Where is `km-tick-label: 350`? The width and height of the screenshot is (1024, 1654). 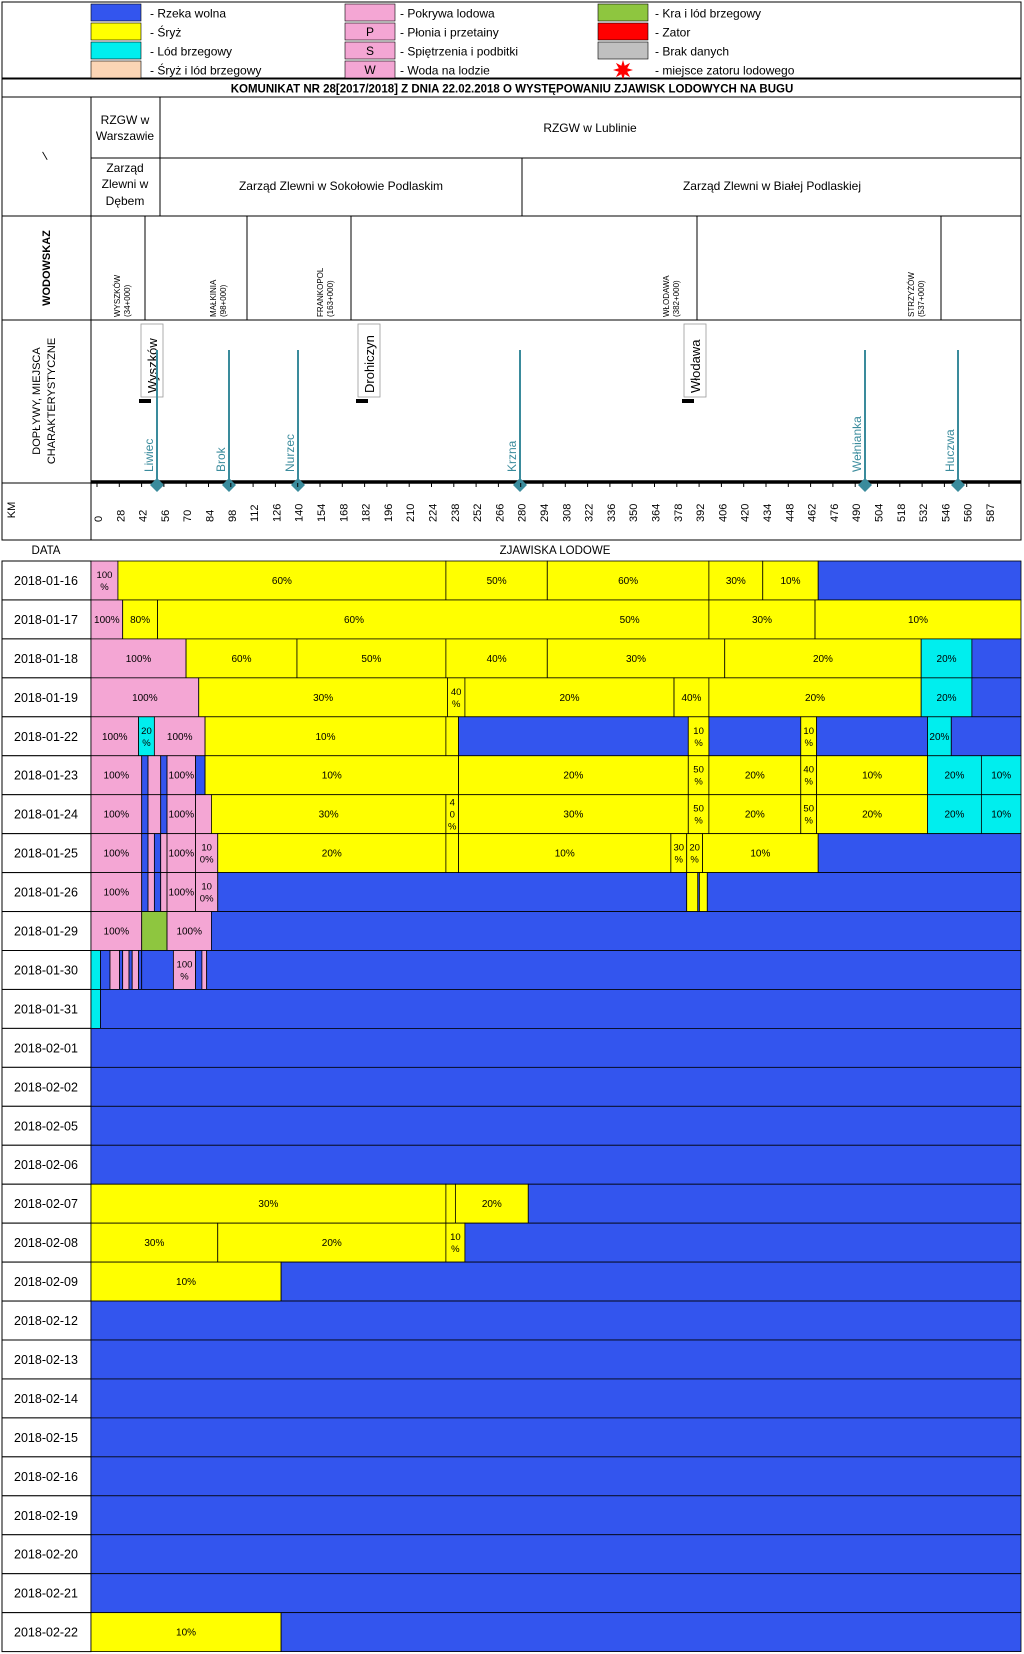 km-tick-label: 350 is located at coordinates (634, 513).